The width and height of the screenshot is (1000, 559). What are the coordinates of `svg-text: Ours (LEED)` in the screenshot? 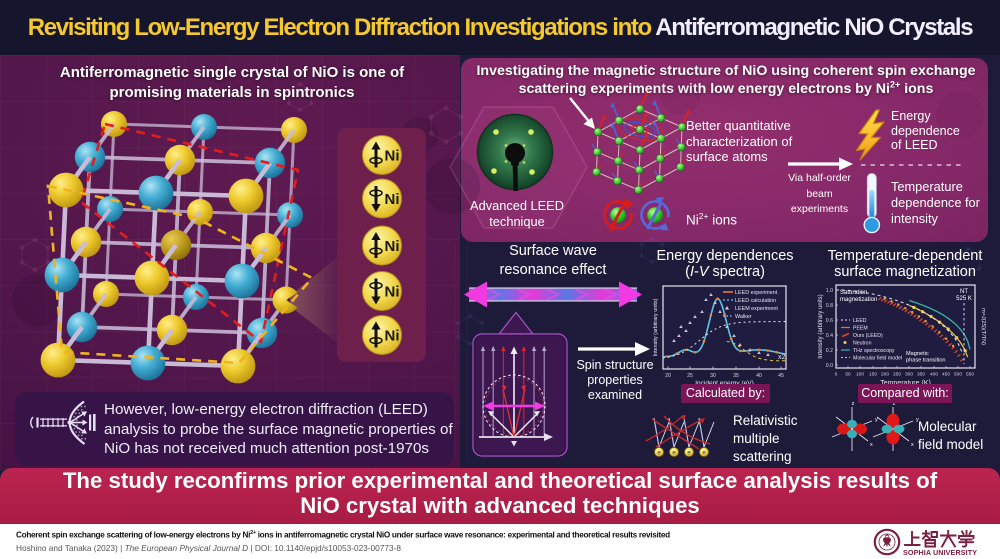 It's located at (868, 336).